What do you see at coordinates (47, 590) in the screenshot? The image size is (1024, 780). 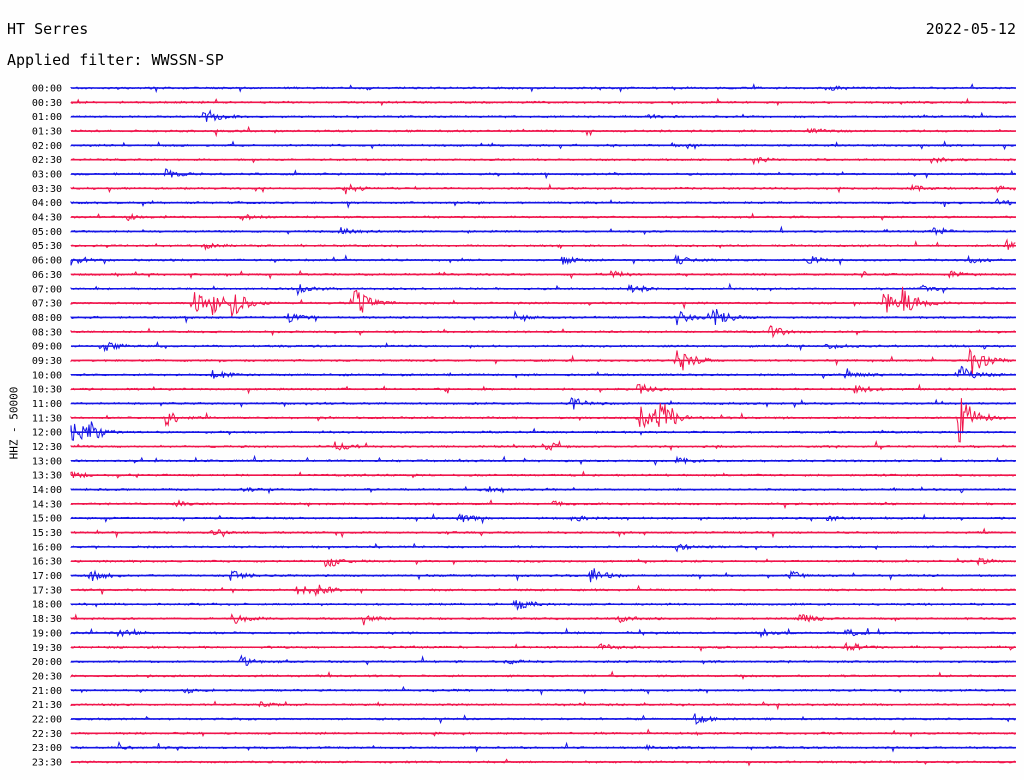 I see `time-label: 17:30` at bounding box center [47, 590].